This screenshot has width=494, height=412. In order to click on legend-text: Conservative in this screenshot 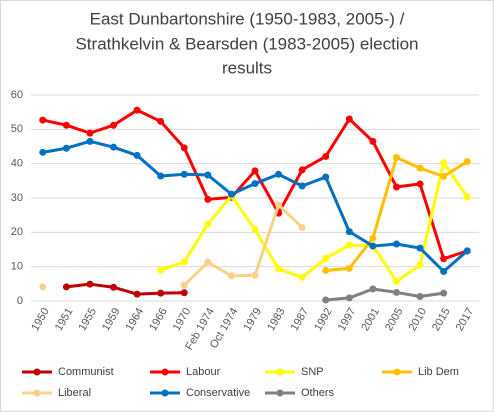, I will do `click(218, 393)`.